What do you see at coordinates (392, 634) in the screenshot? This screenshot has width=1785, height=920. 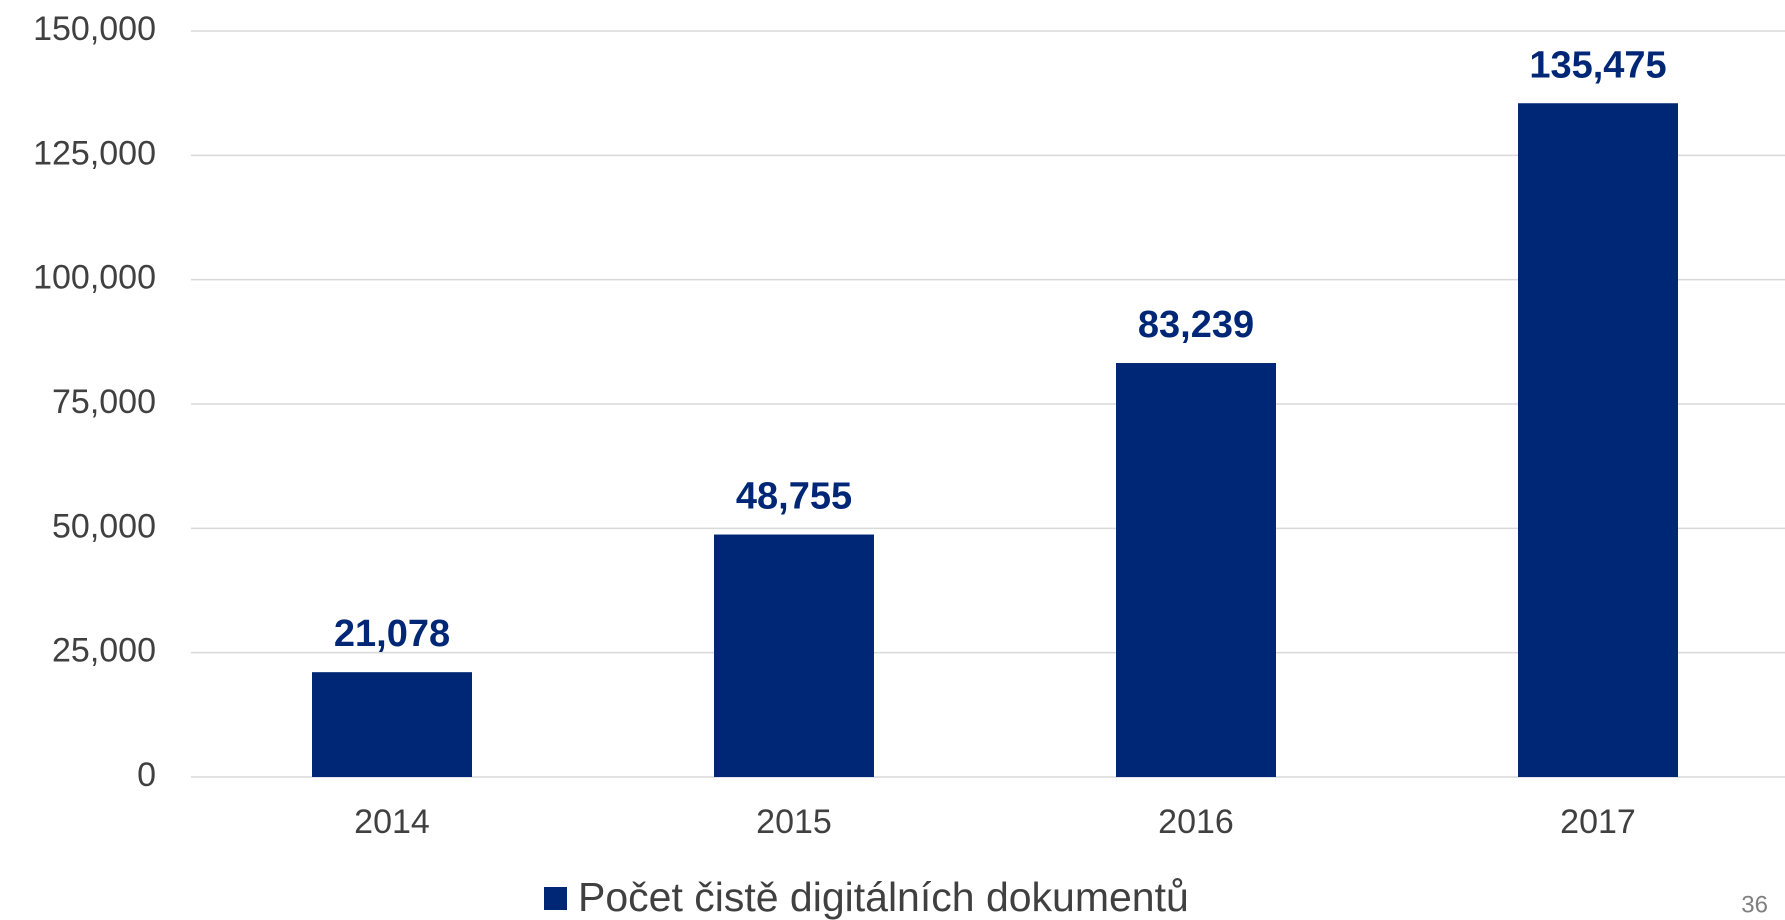 I see `data-label: 21,078` at bounding box center [392, 634].